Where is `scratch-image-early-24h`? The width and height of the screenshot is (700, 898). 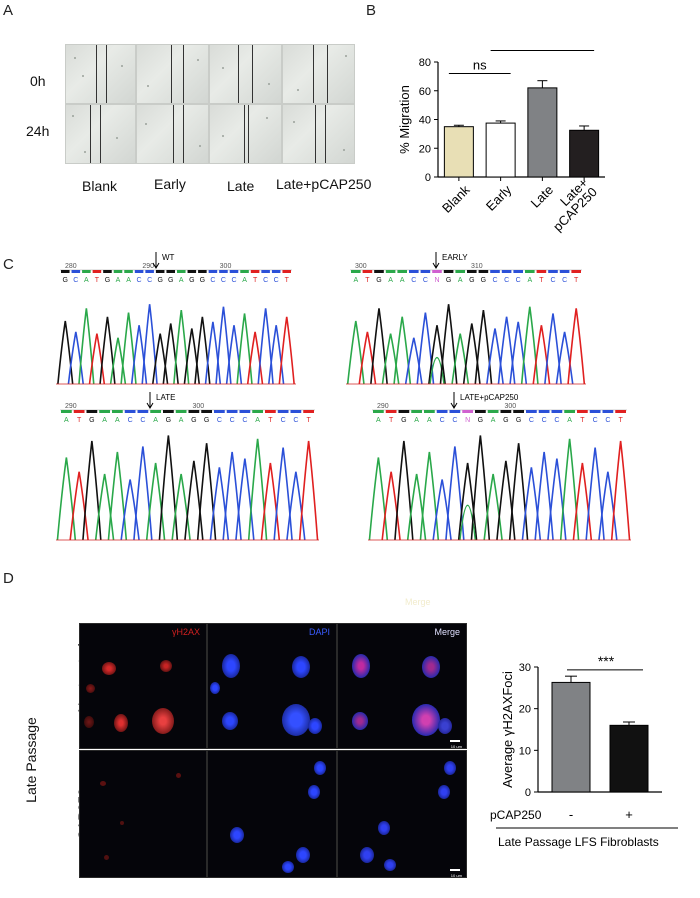
scratch-image-early-24h is located at coordinates (172, 134).